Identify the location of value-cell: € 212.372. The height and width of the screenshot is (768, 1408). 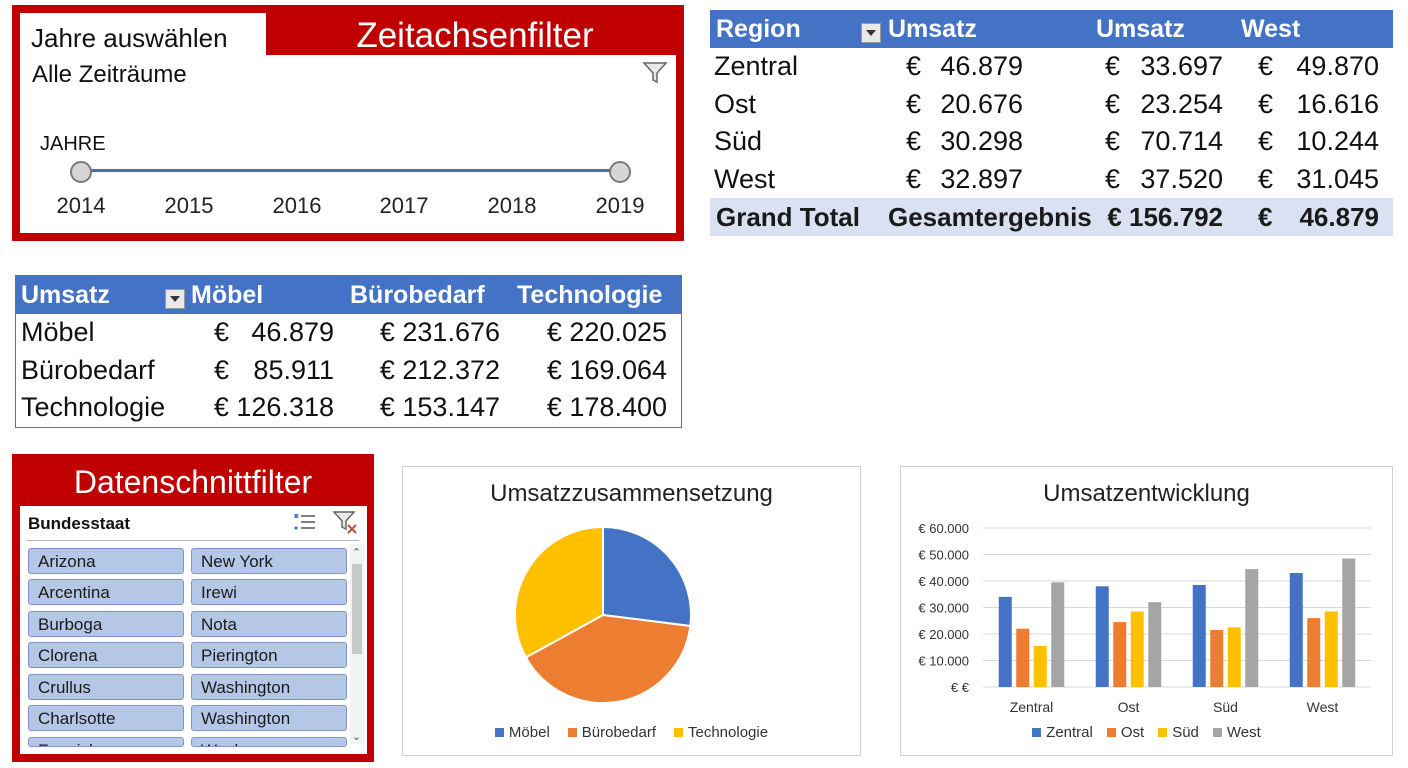
(439, 369).